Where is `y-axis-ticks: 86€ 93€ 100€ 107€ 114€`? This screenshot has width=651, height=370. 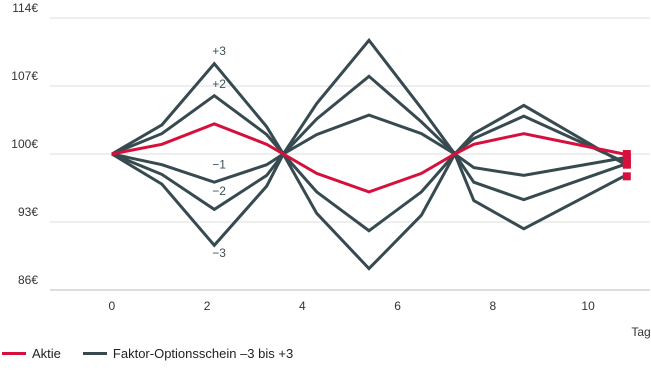 y-axis-ticks: 86€ 93€ 100€ 107€ 114€ is located at coordinates (24, 144).